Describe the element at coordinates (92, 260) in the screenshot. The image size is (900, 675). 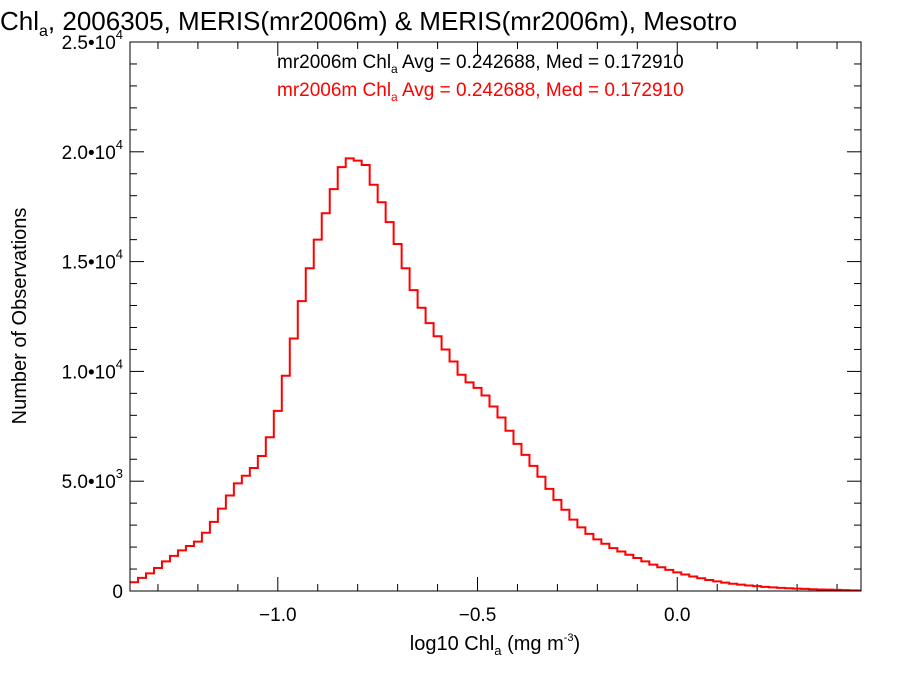
I see `y-tick-label: 1.5•104` at that location.